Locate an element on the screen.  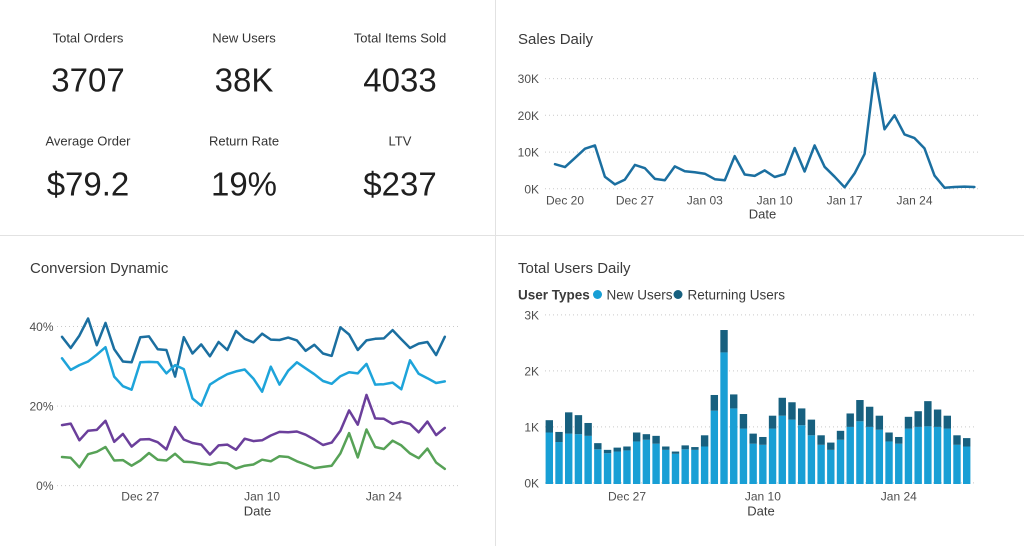
svg-text: 3707 is located at coordinates (87, 80).